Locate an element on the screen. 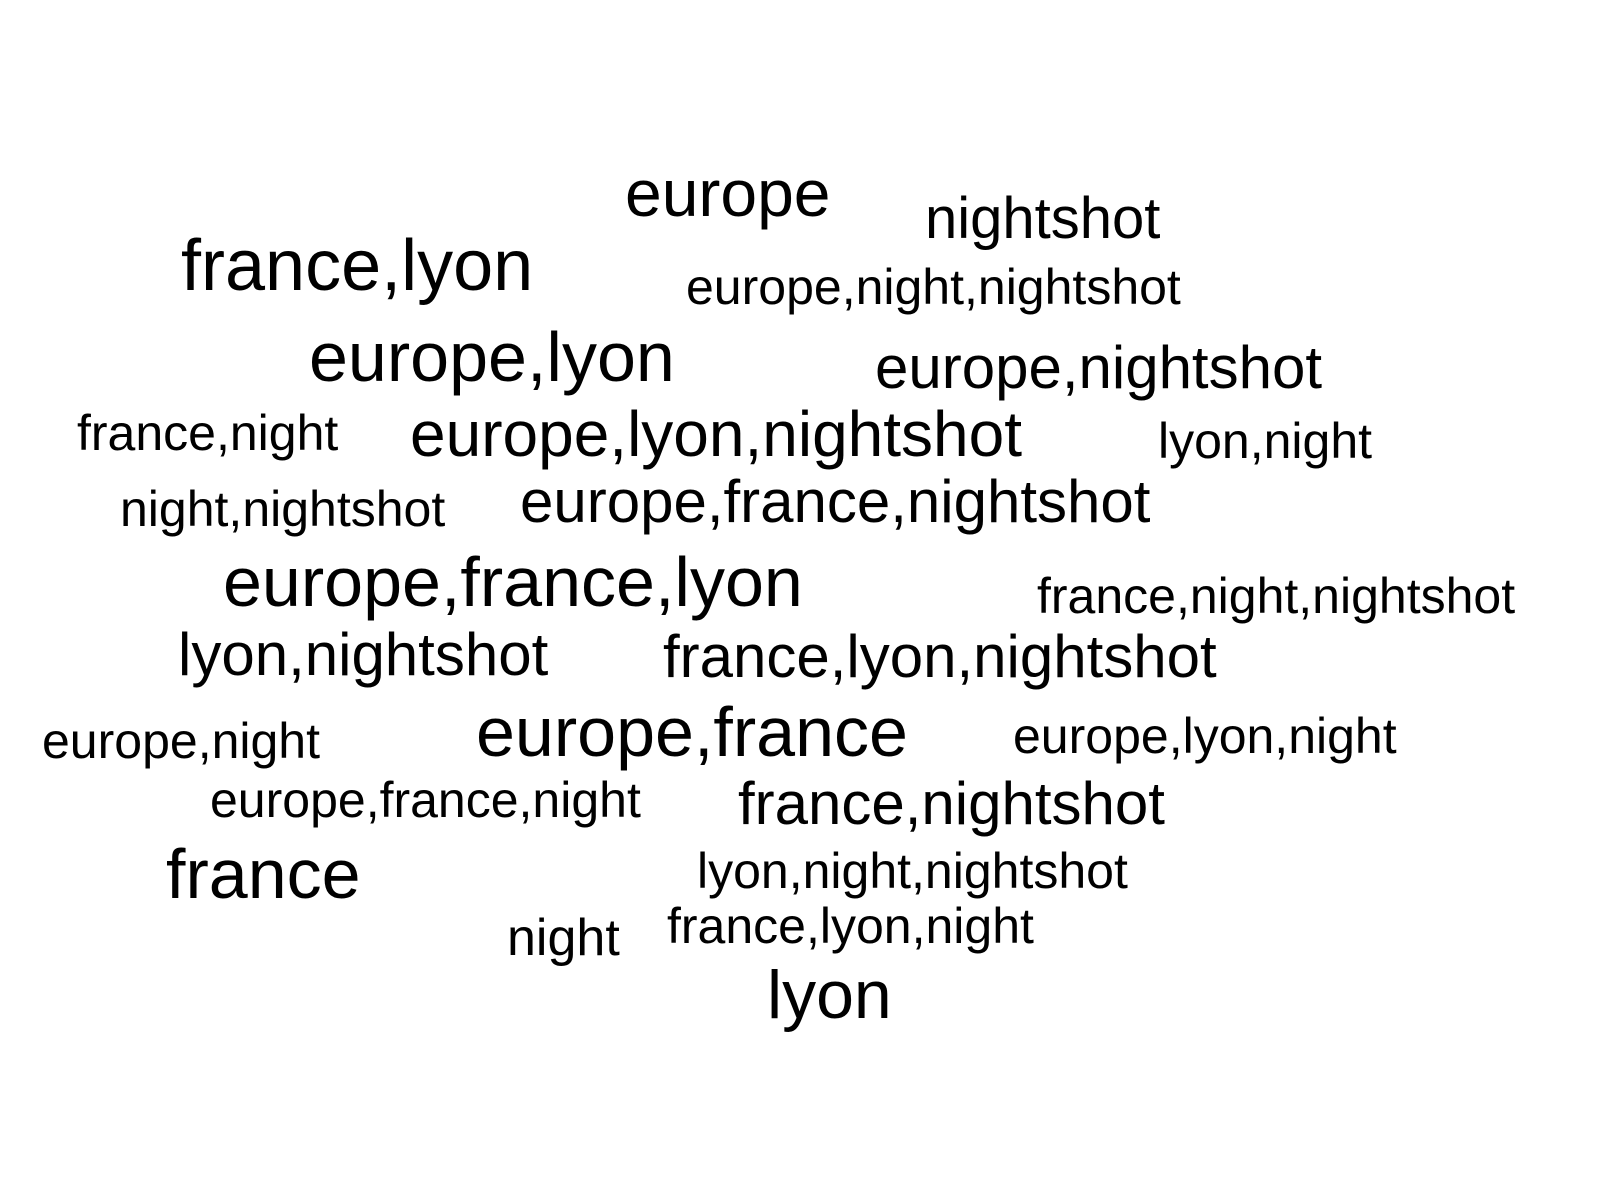 This screenshot has height=1200, width=1600. cloud-word: night,nightshot is located at coordinates (283, 509).